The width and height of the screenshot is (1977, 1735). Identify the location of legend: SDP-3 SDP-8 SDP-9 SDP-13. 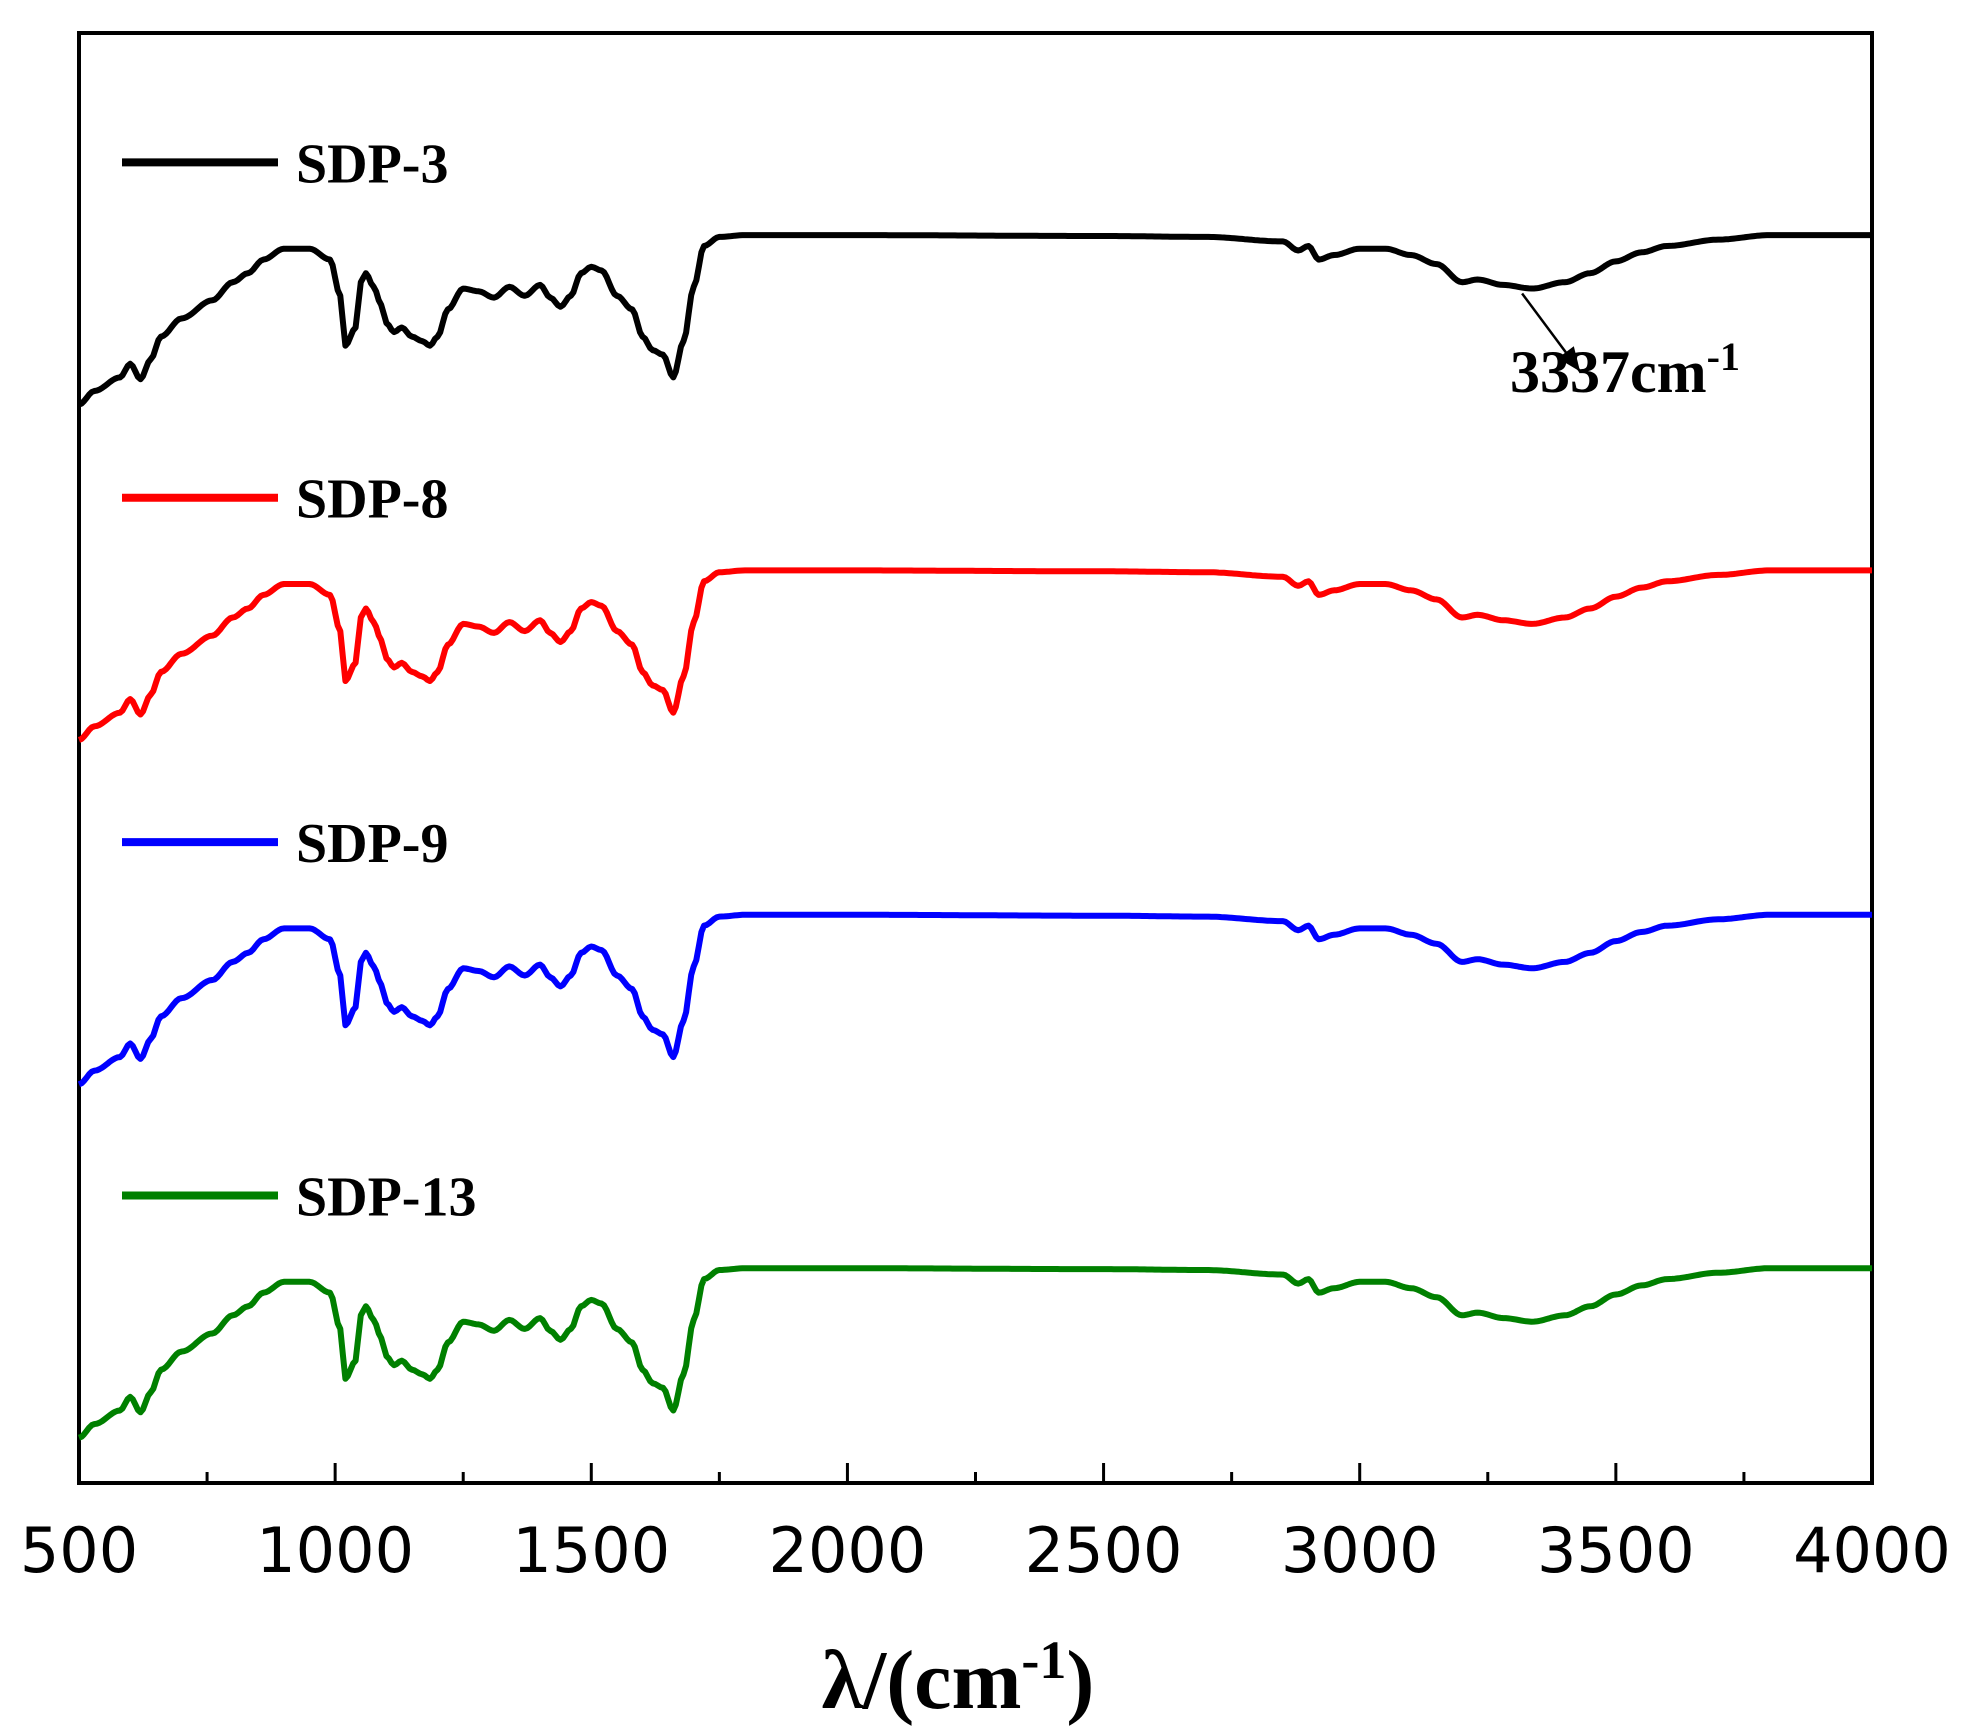
(299, 681).